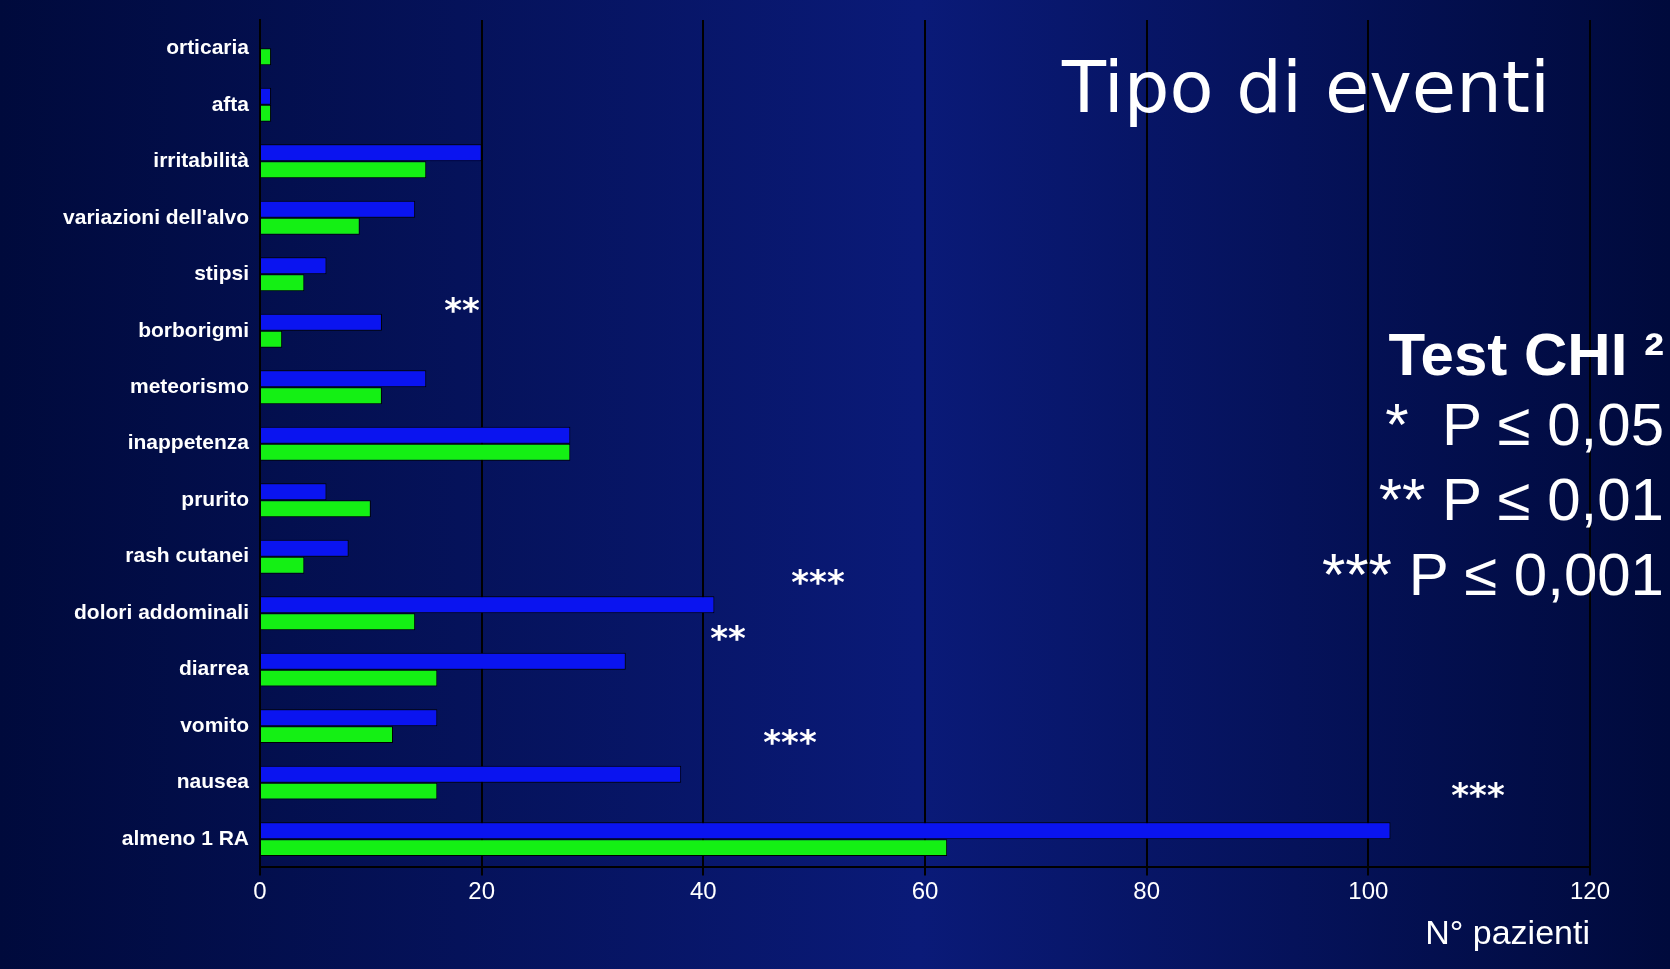  What do you see at coordinates (214, 724) in the screenshot?
I see `y-tick-label: vomito` at bounding box center [214, 724].